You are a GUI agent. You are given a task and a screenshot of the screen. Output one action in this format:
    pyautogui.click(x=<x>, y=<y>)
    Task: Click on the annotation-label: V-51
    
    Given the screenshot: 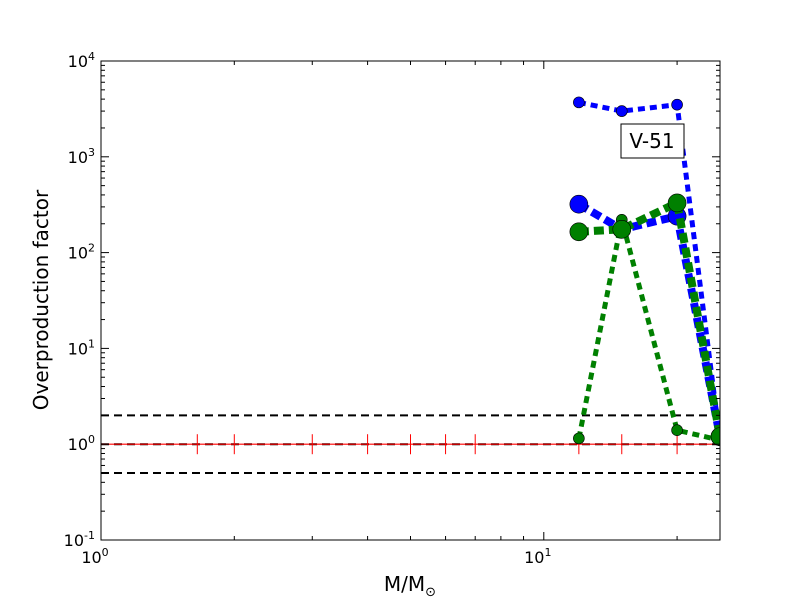 What is the action you would take?
    pyautogui.click(x=651, y=141)
    